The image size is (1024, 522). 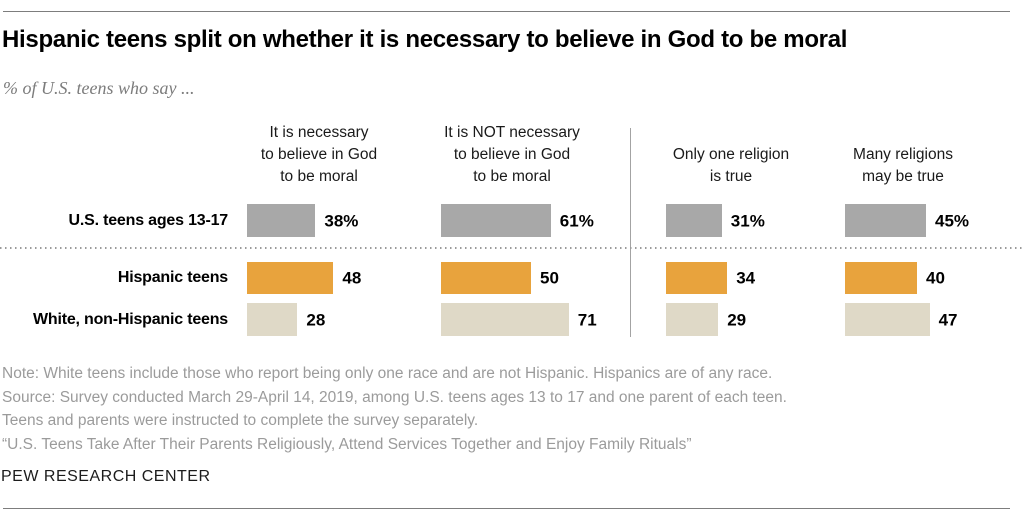 What do you see at coordinates (885, 220) in the screenshot?
I see `bar-us-teens-many-religions` at bounding box center [885, 220].